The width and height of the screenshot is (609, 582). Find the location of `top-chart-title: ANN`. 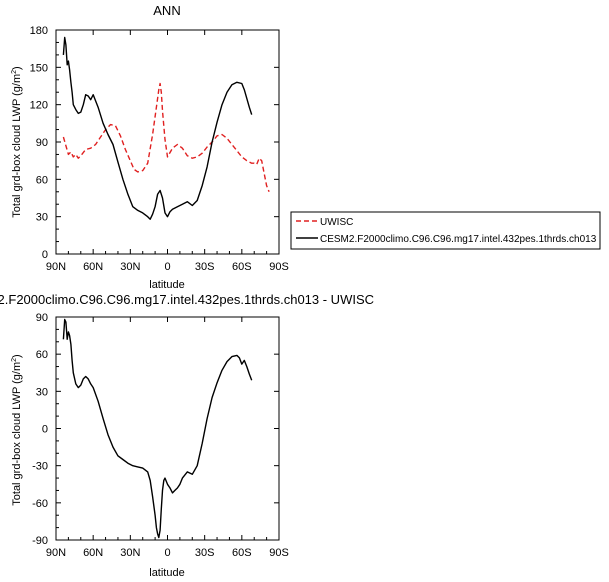

top-chart-title: ANN is located at coordinates (166, 10).